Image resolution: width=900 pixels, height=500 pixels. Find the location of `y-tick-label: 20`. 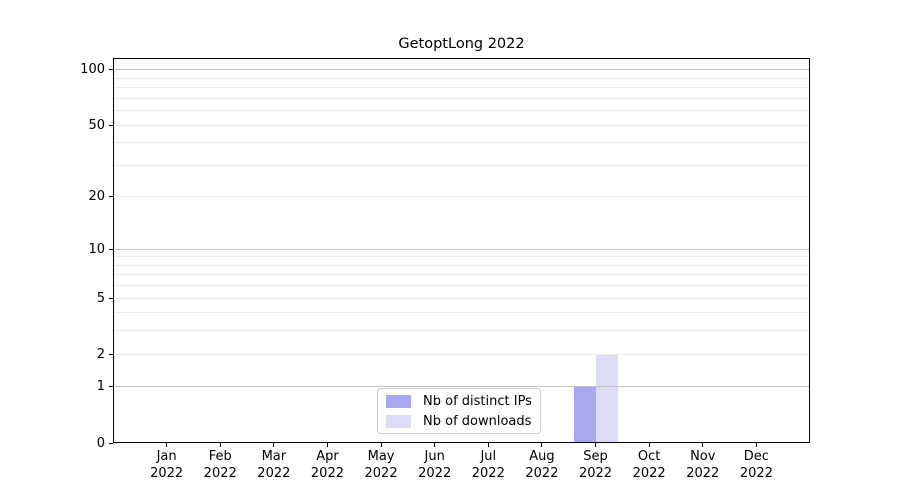

y-tick-label: 20 is located at coordinates (96, 197).